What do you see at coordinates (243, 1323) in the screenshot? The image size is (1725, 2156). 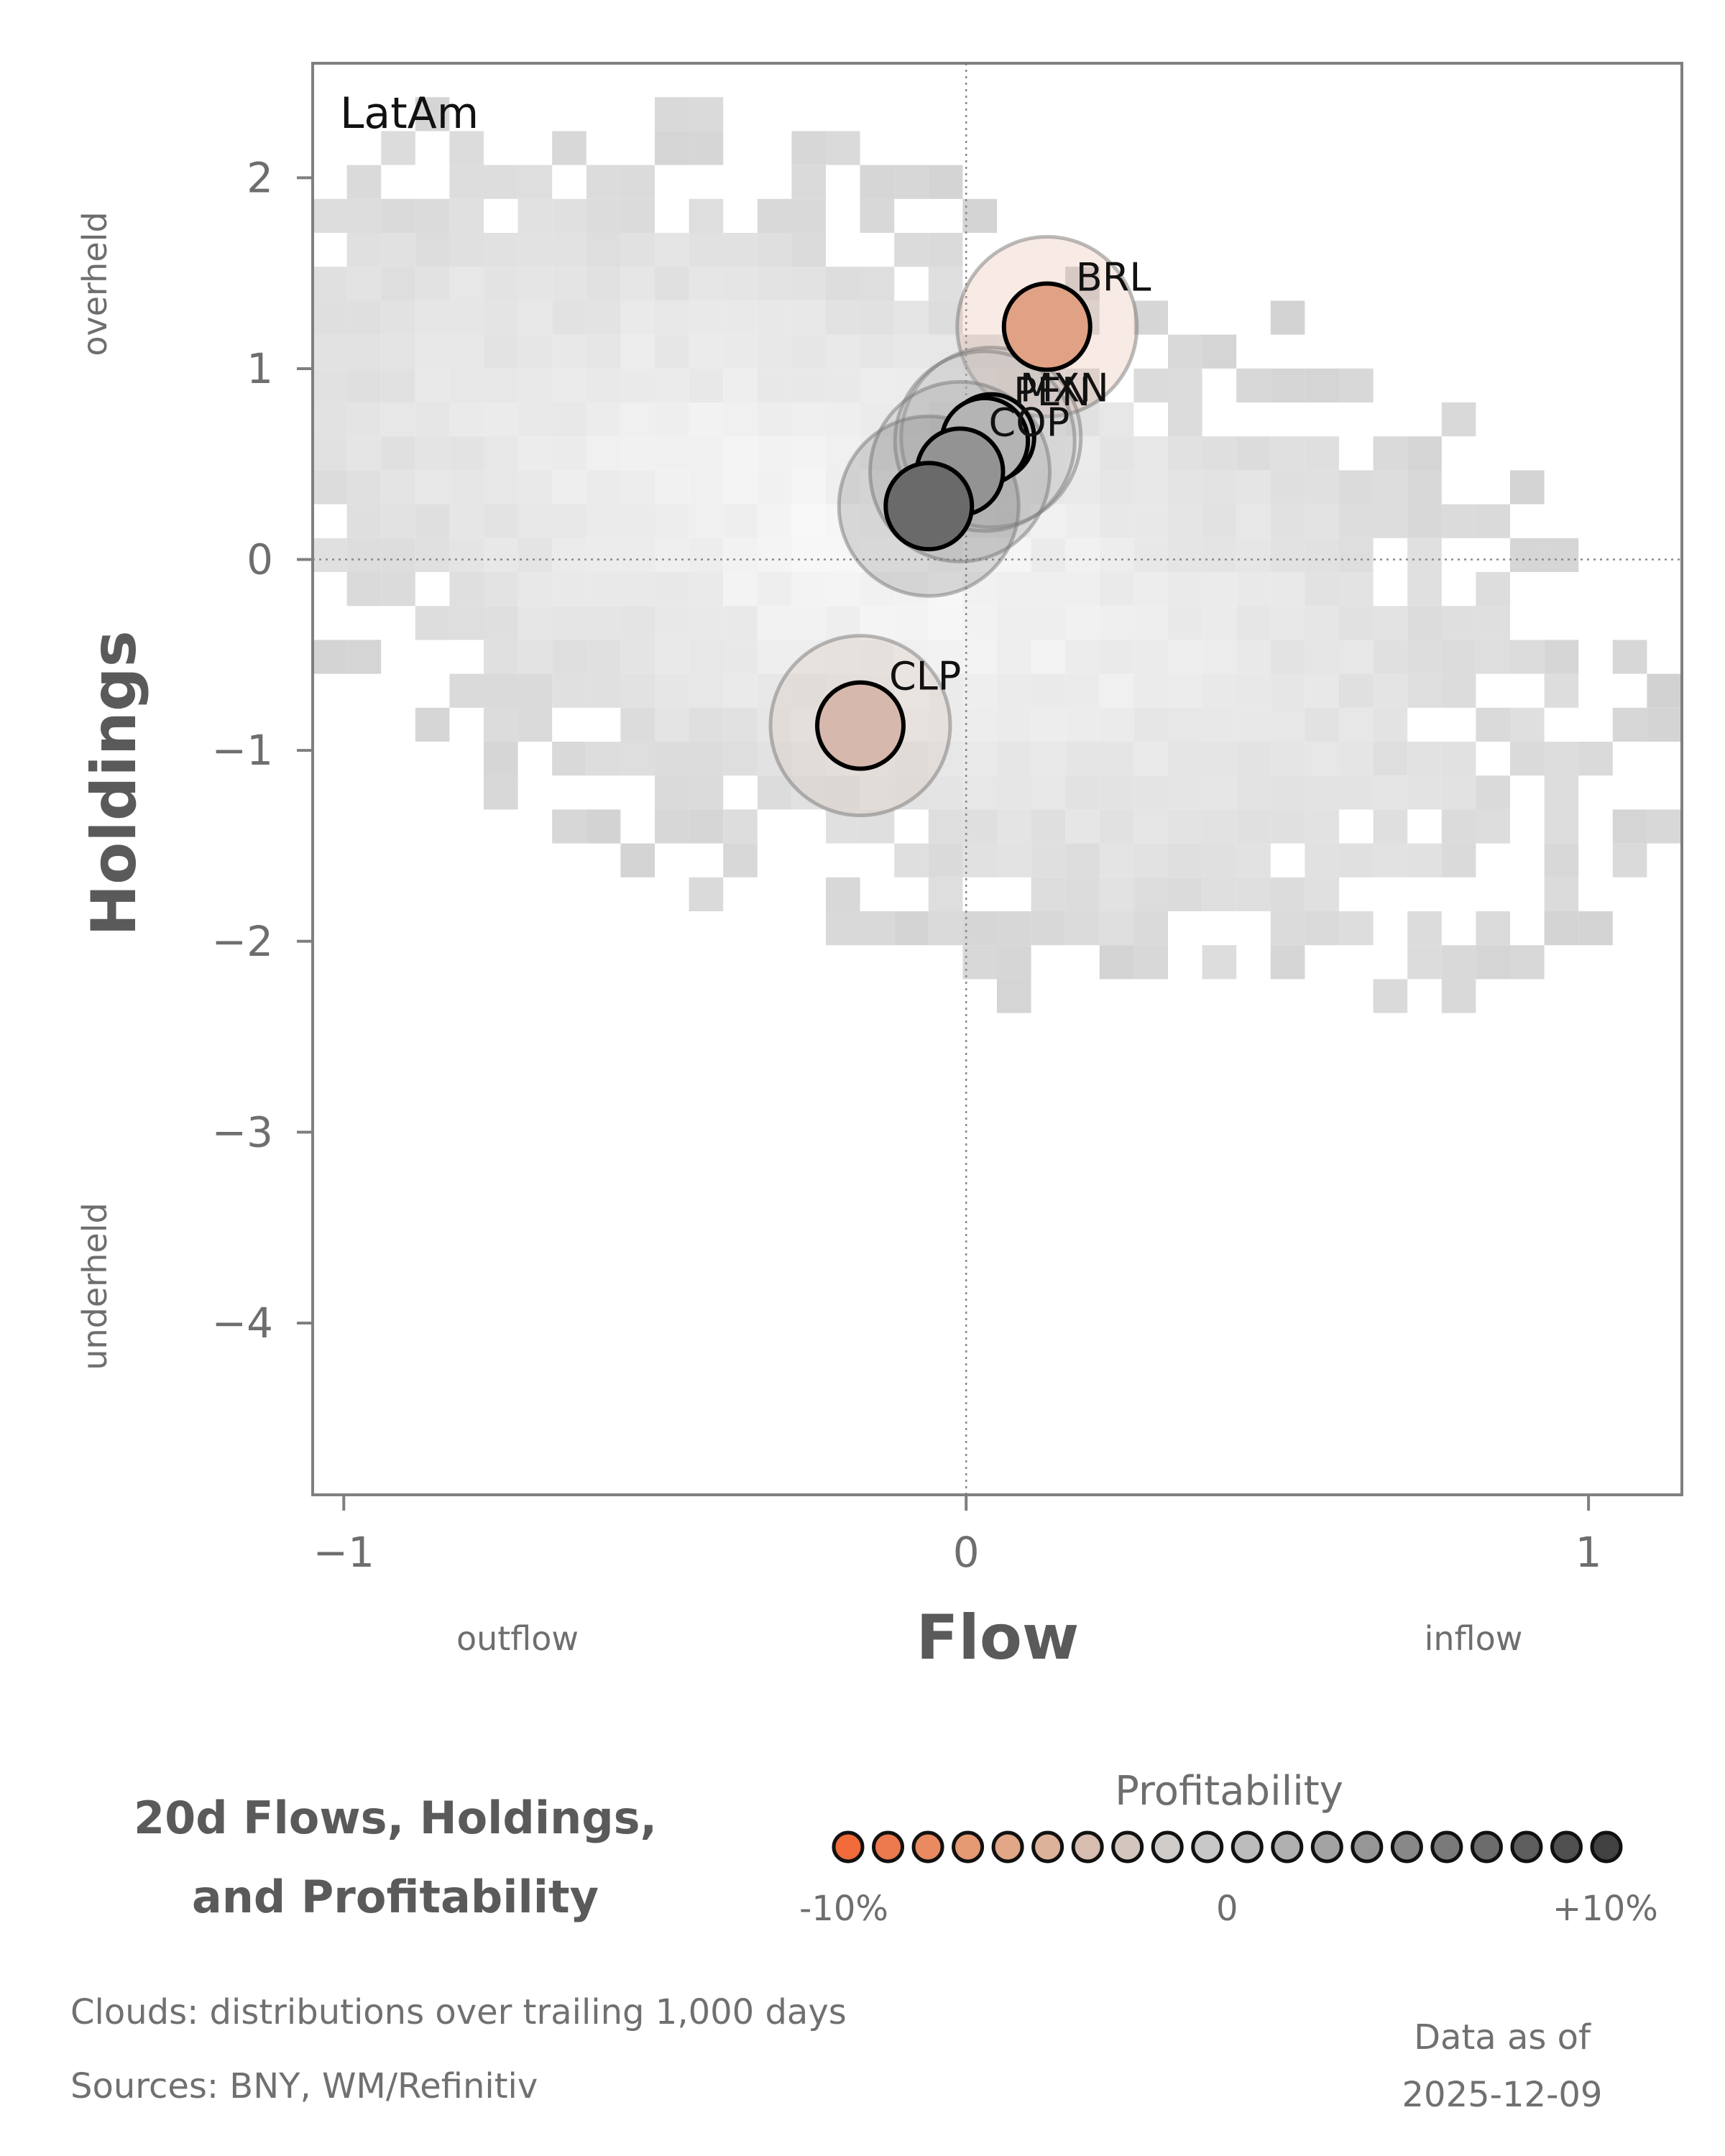 I see `y-tick-label: −4` at bounding box center [243, 1323].